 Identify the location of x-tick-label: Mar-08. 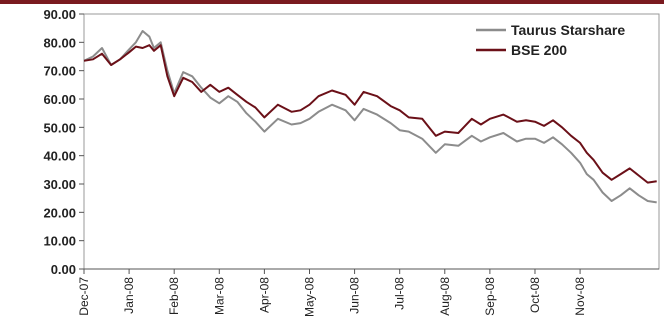
(219, 296).